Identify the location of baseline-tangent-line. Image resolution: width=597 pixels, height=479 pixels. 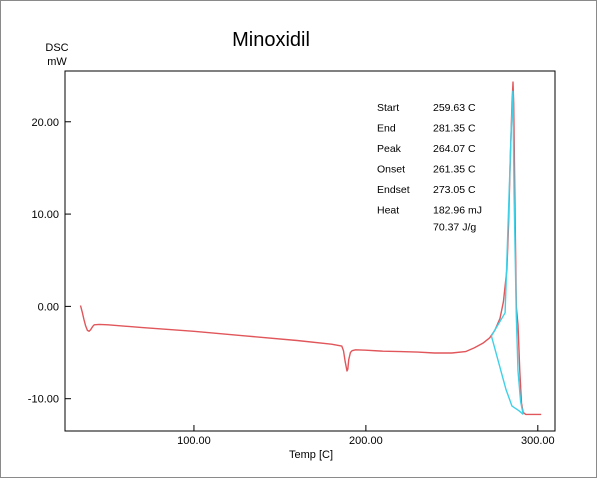
(507, 375).